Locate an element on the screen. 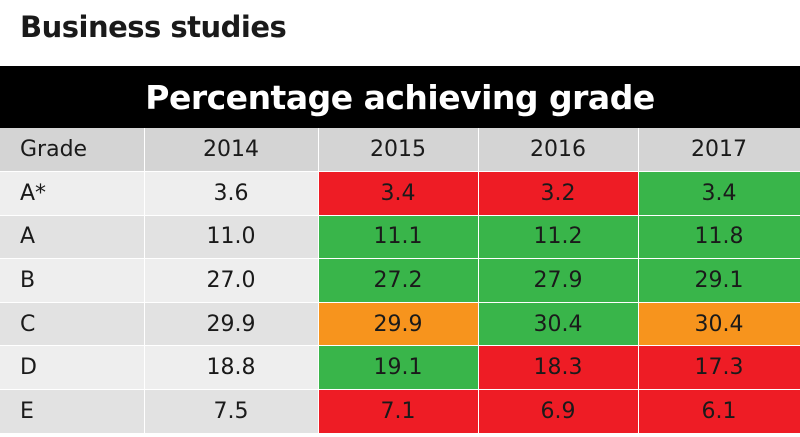  value-cell-2017: 6.1 is located at coordinates (719, 411).